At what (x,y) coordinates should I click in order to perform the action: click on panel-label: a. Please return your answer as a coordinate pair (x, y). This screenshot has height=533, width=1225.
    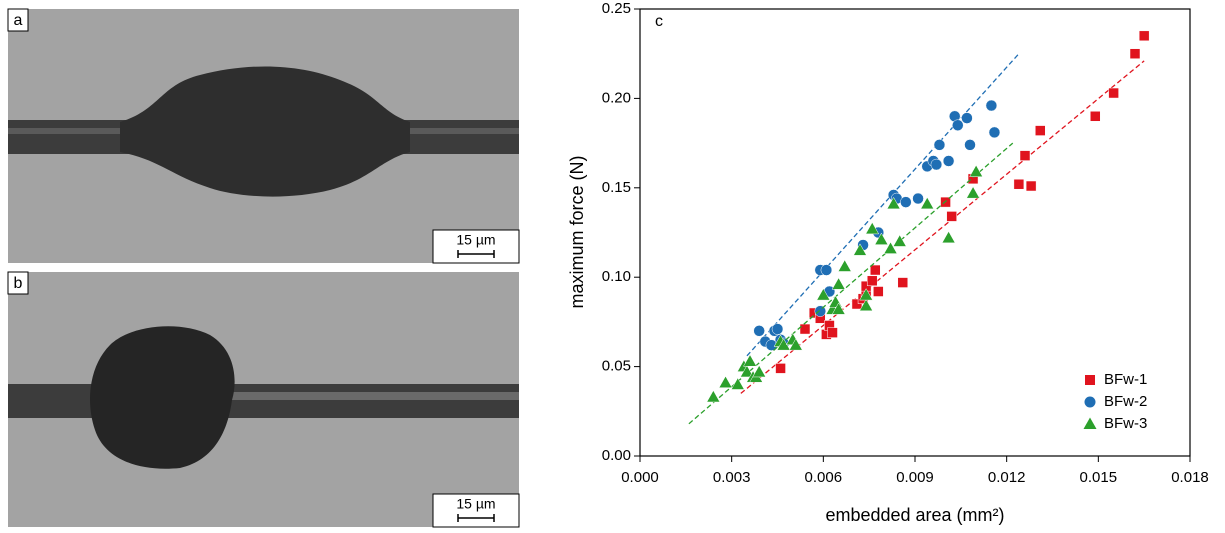
    Looking at the image, I should click on (18, 20).